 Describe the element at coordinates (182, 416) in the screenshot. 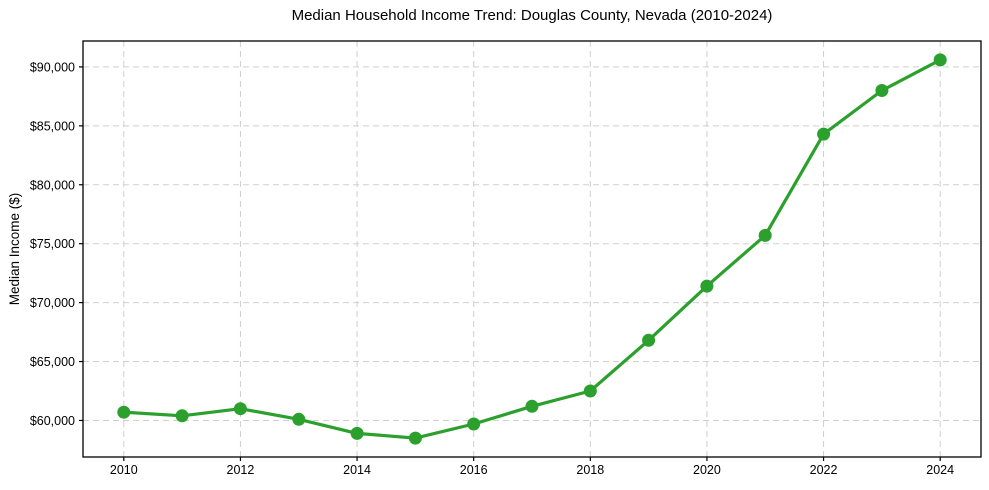

I see `data-point-2011` at that location.